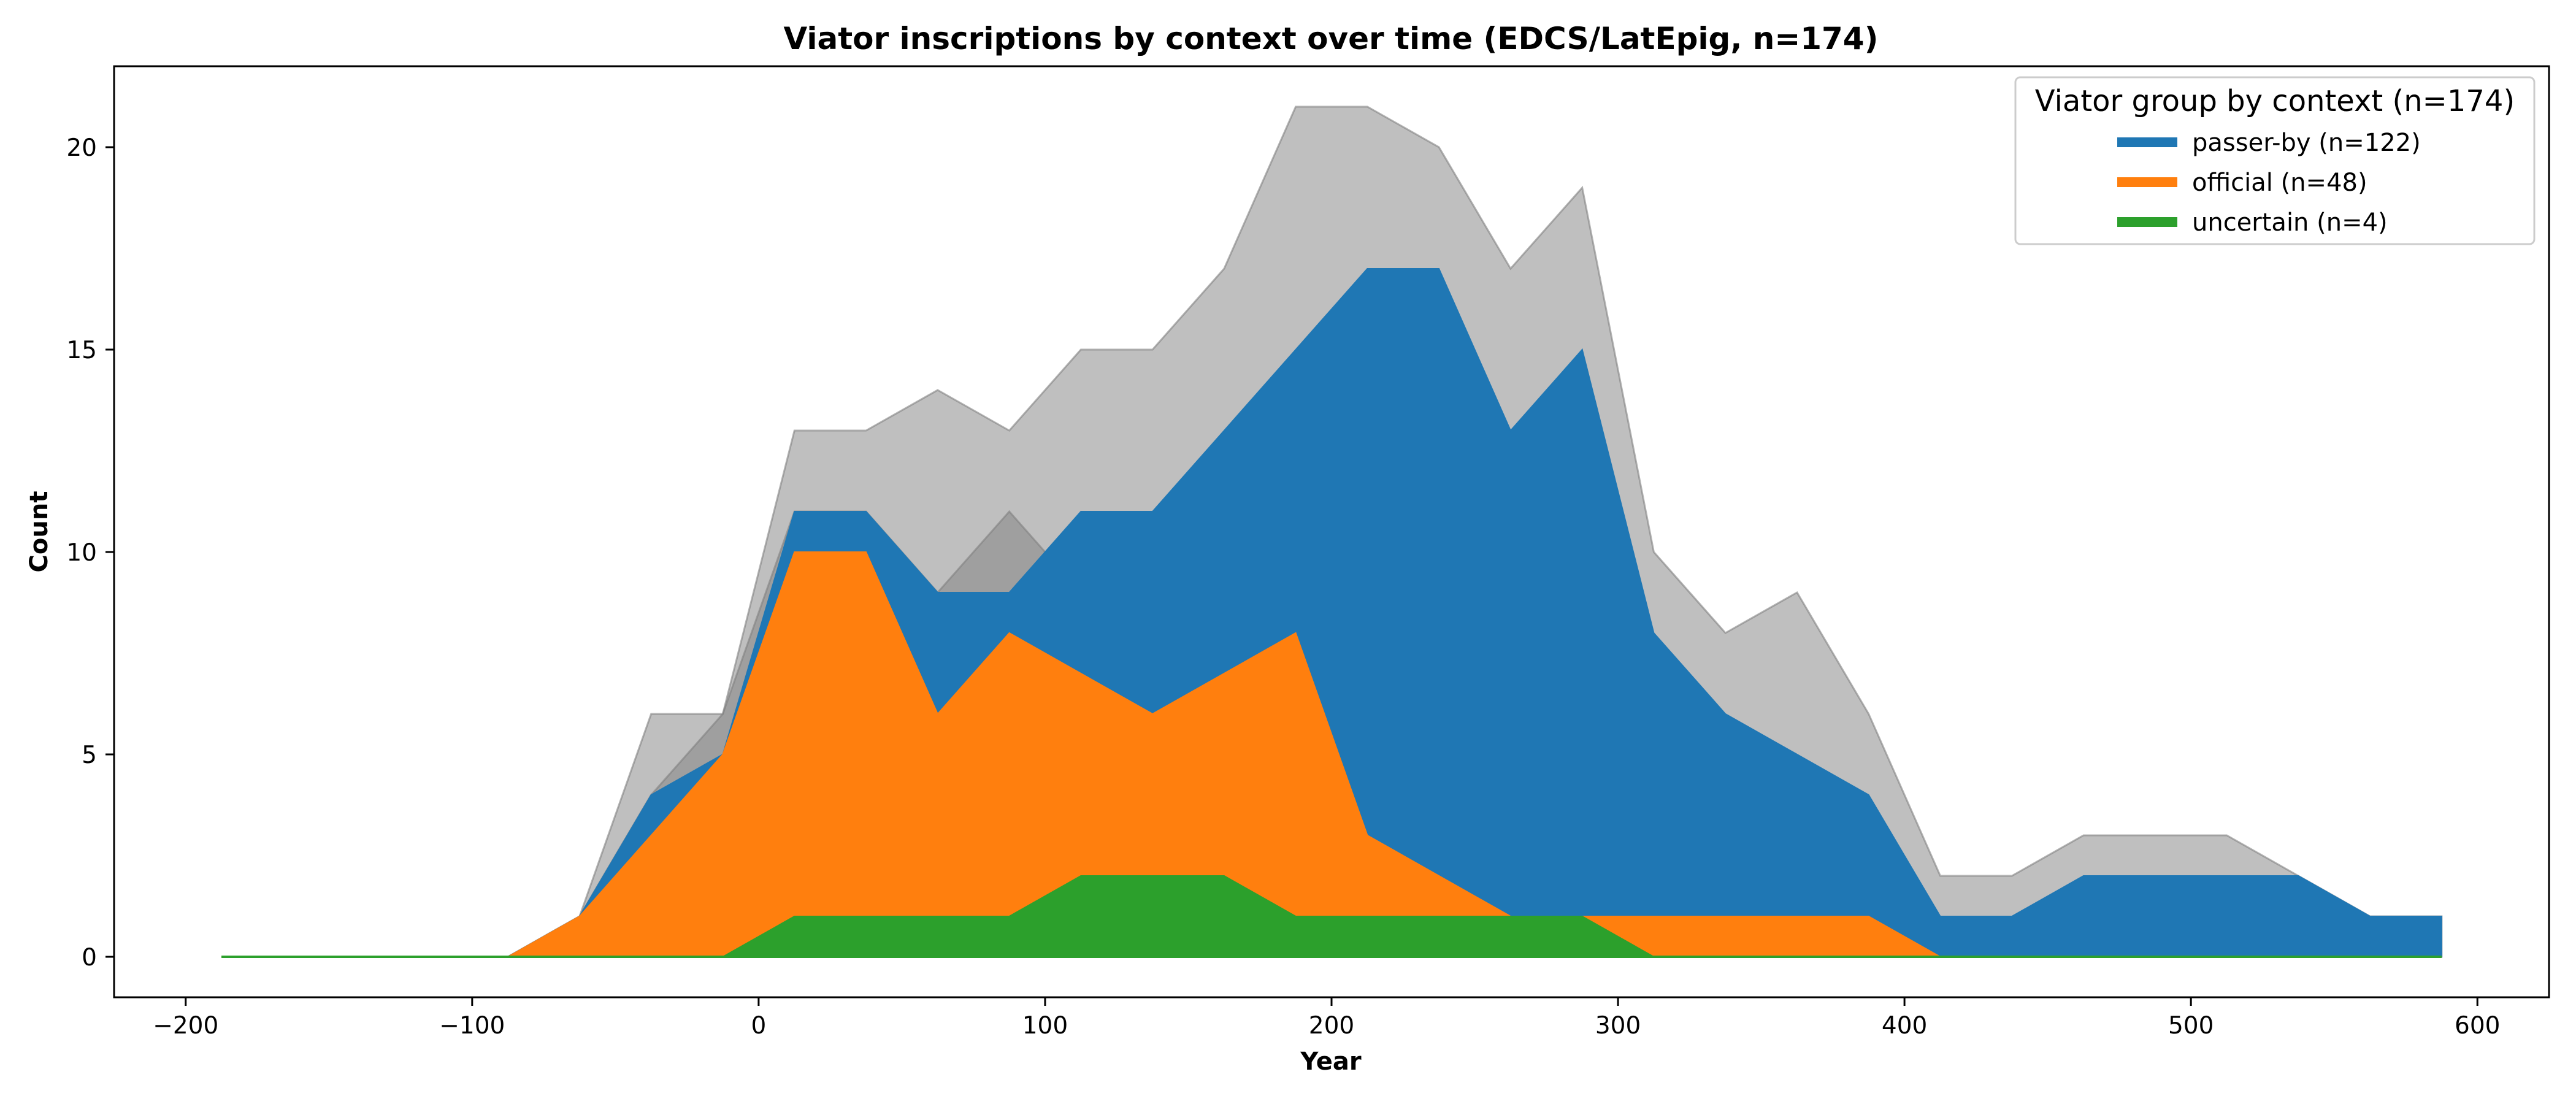  What do you see at coordinates (2191, 1026) in the screenshot?
I see `x-tick-label: 500` at bounding box center [2191, 1026].